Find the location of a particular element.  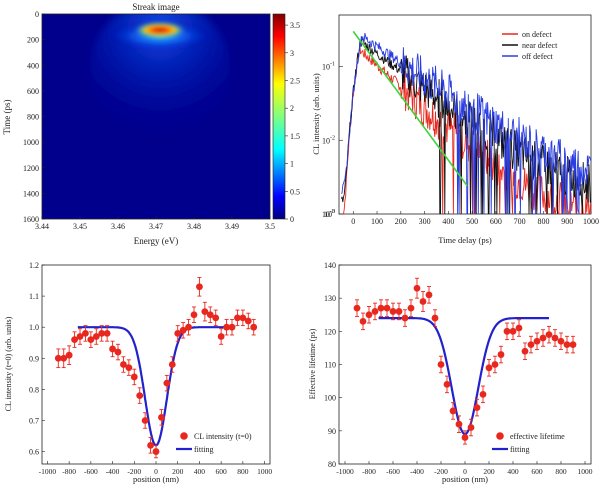

legend-label-fitting: fitting is located at coordinates (204, 449).